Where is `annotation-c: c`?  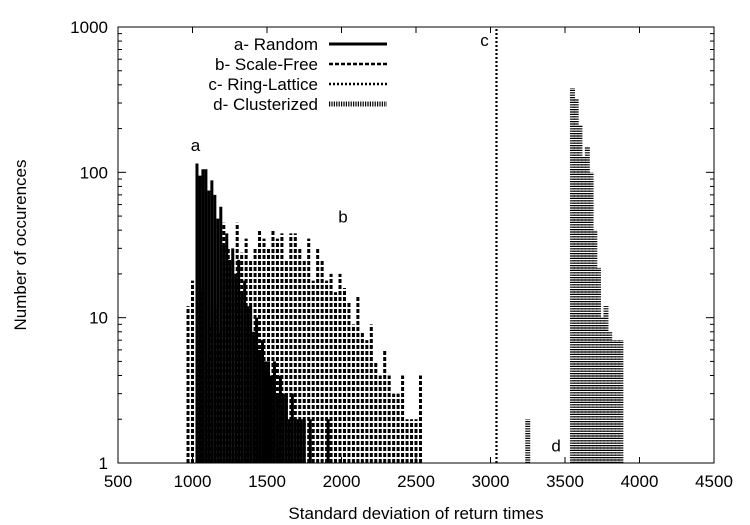 annotation-c: c is located at coordinates (484, 40).